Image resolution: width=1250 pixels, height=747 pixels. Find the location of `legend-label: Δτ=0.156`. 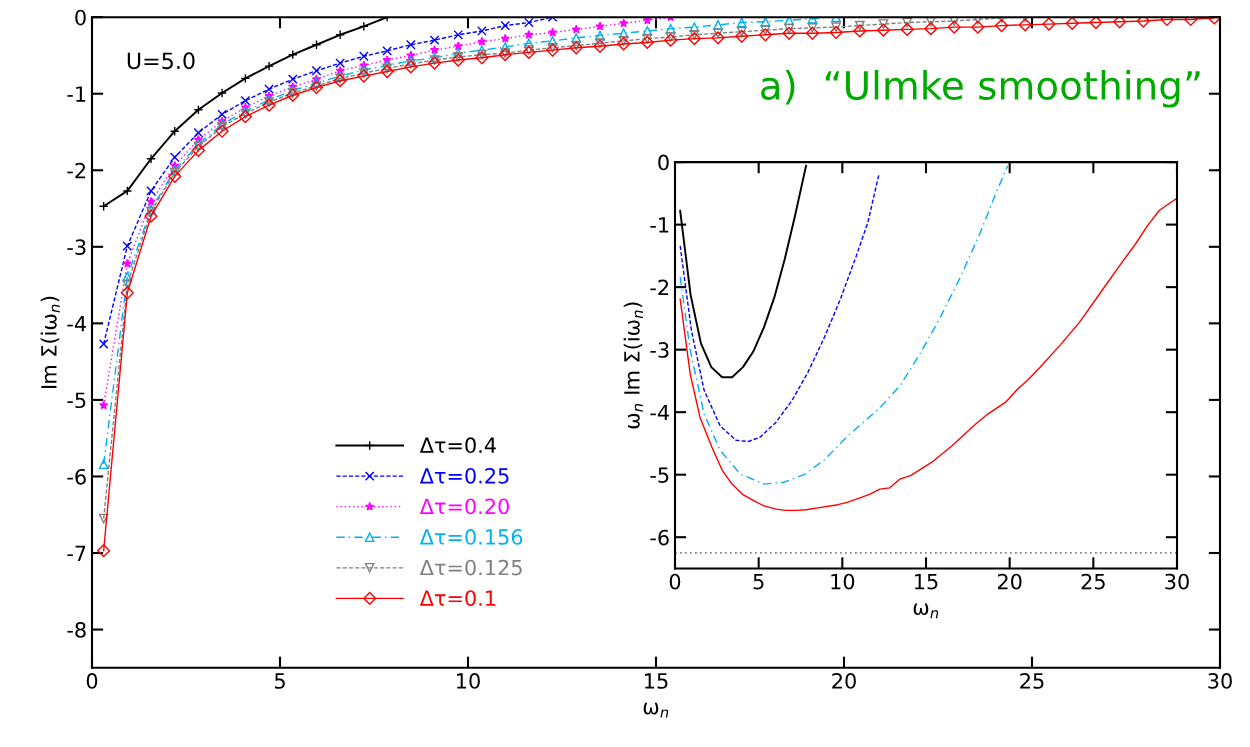

legend-label: Δτ=0.156 is located at coordinates (471, 537).